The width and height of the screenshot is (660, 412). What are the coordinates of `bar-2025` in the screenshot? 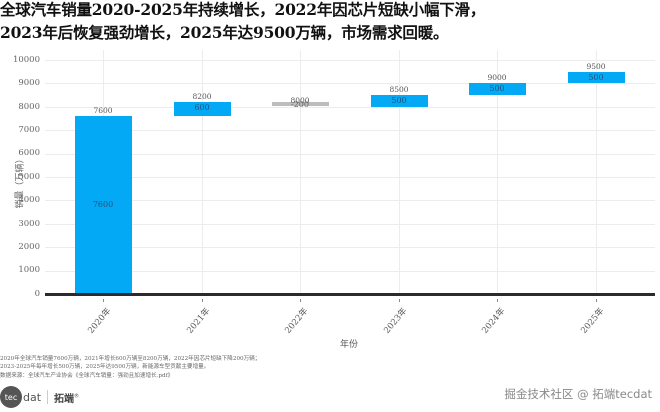 It's located at (596, 77).